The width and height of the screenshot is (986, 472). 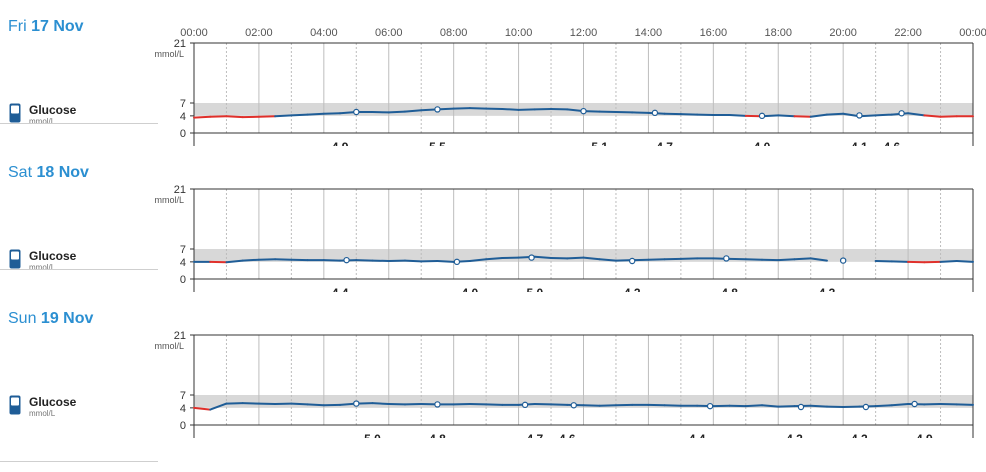 I want to click on time-tick-label: 16:00, so click(x=714, y=33).